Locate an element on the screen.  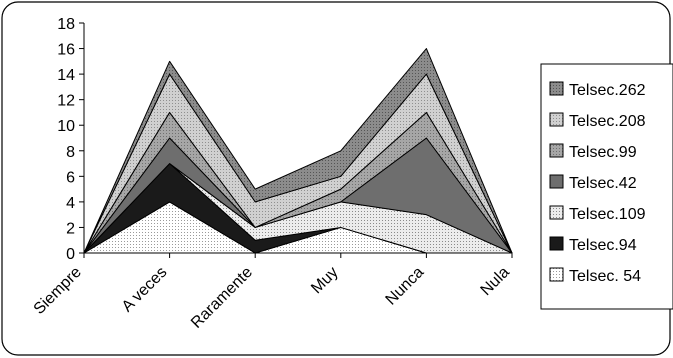
legend-label: Telsec. 54 is located at coordinates (605, 276).